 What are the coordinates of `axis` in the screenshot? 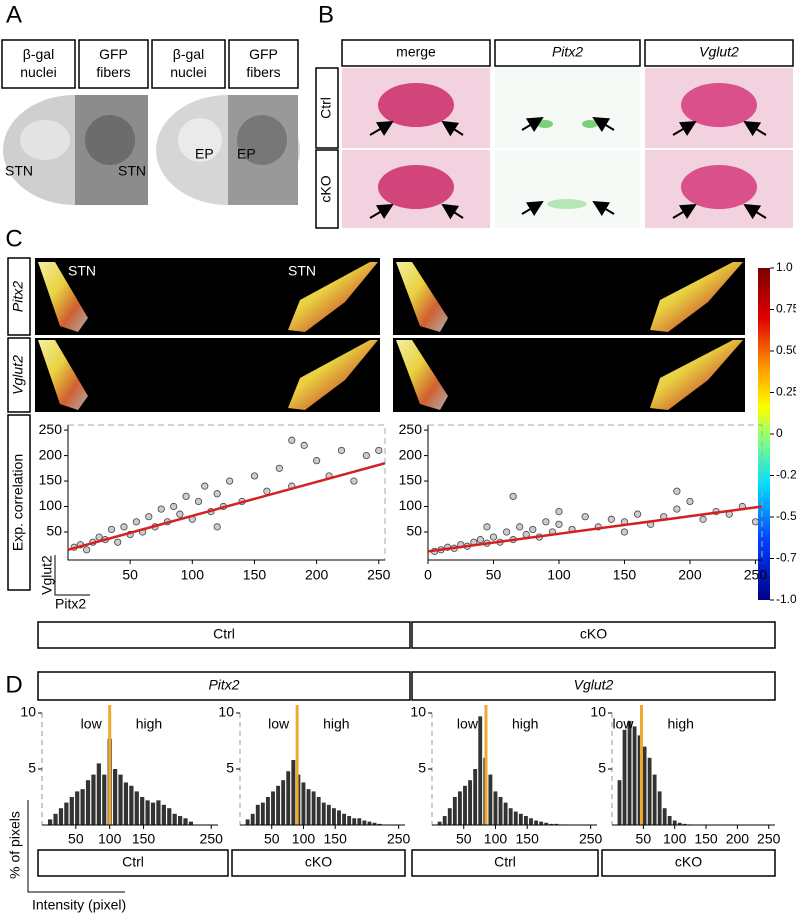 It's located at (594, 493).